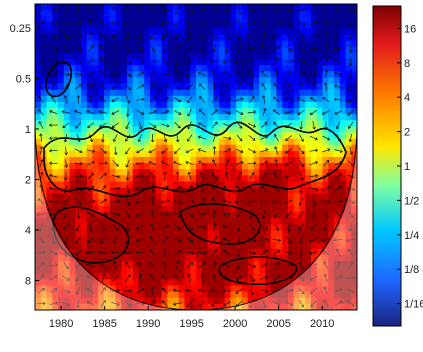 Image resolution: width=423 pixels, height=352 pixels. I want to click on x-tick-label: 1990, so click(148, 324).